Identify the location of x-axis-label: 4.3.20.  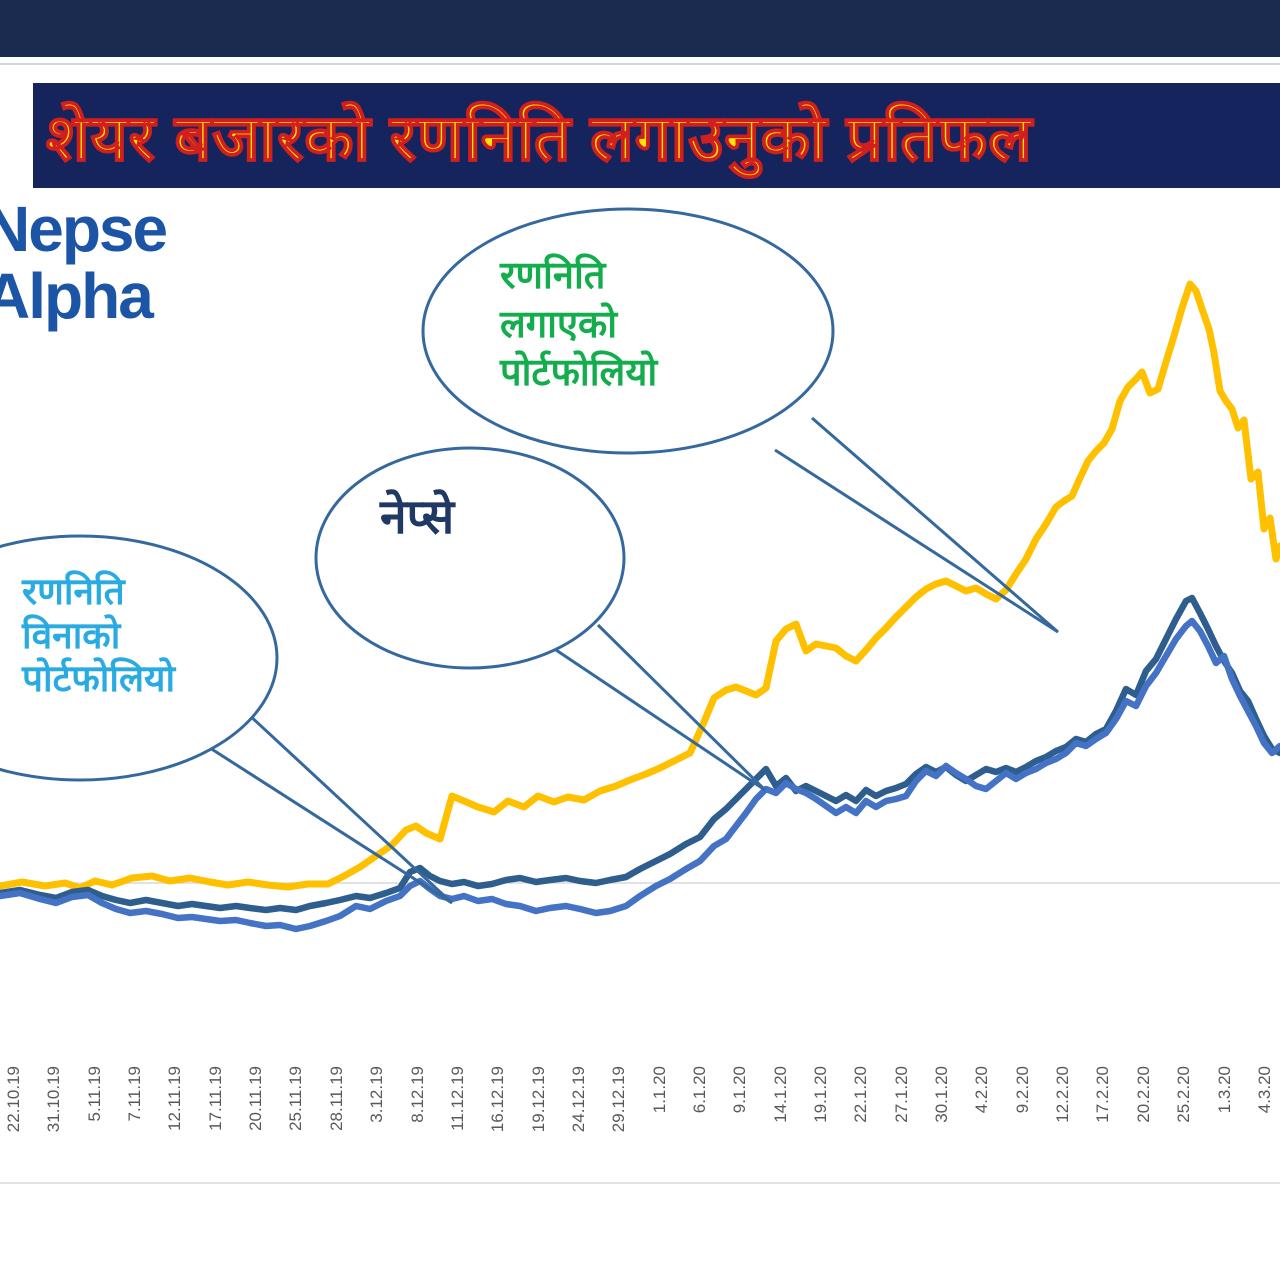
(1264, 1090).